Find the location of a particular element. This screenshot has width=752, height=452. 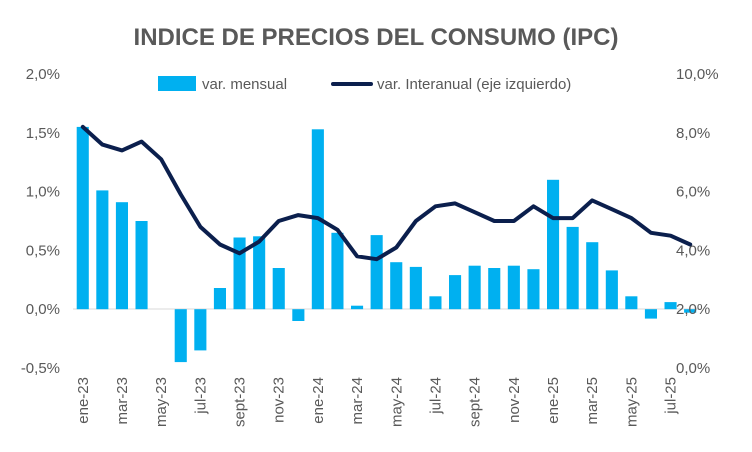

right-tick-label: 2,0% is located at coordinates (693, 309).